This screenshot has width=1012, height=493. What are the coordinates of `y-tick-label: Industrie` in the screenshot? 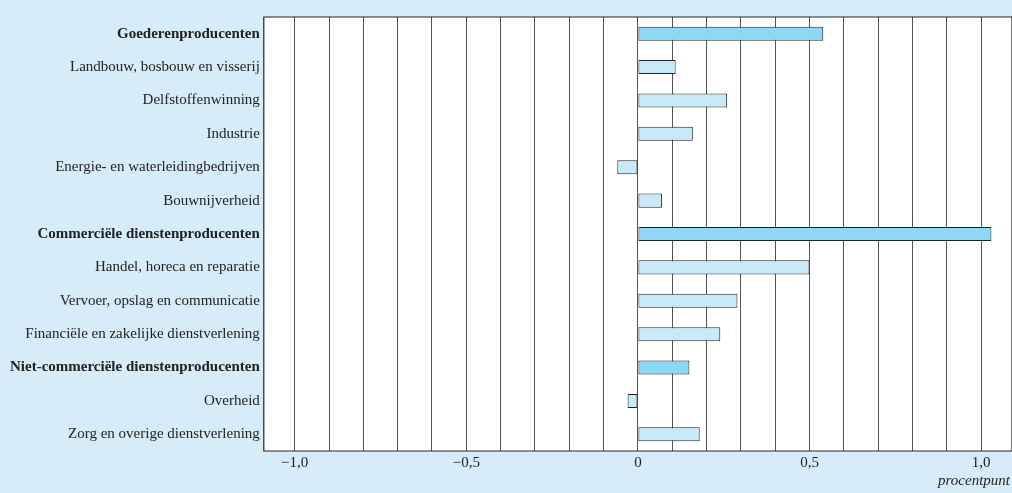 It's located at (233, 132).